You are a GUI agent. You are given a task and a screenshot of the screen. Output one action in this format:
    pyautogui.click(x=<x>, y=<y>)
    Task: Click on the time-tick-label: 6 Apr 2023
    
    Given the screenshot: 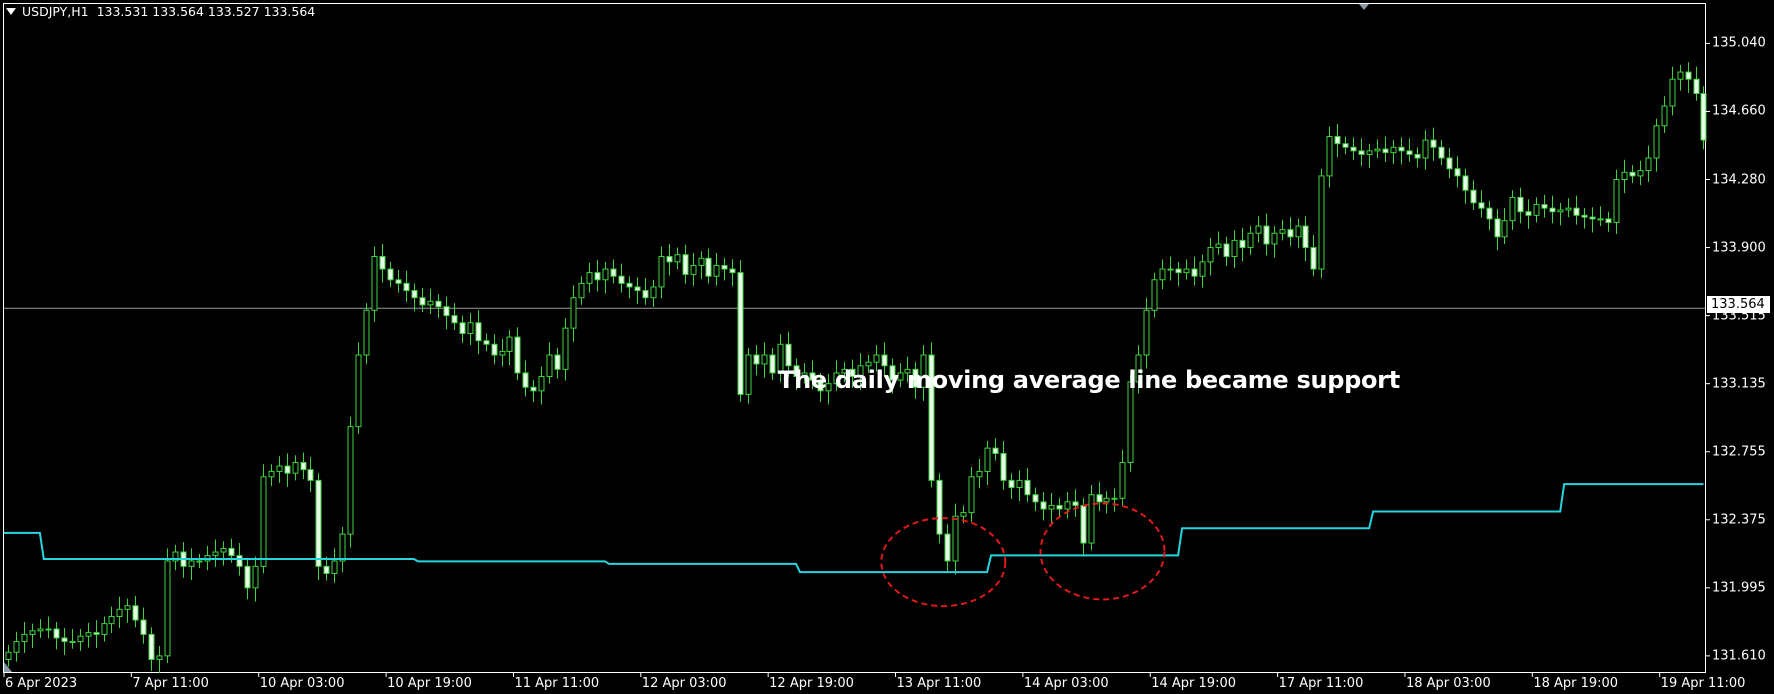 What is the action you would take?
    pyautogui.click(x=41, y=683)
    